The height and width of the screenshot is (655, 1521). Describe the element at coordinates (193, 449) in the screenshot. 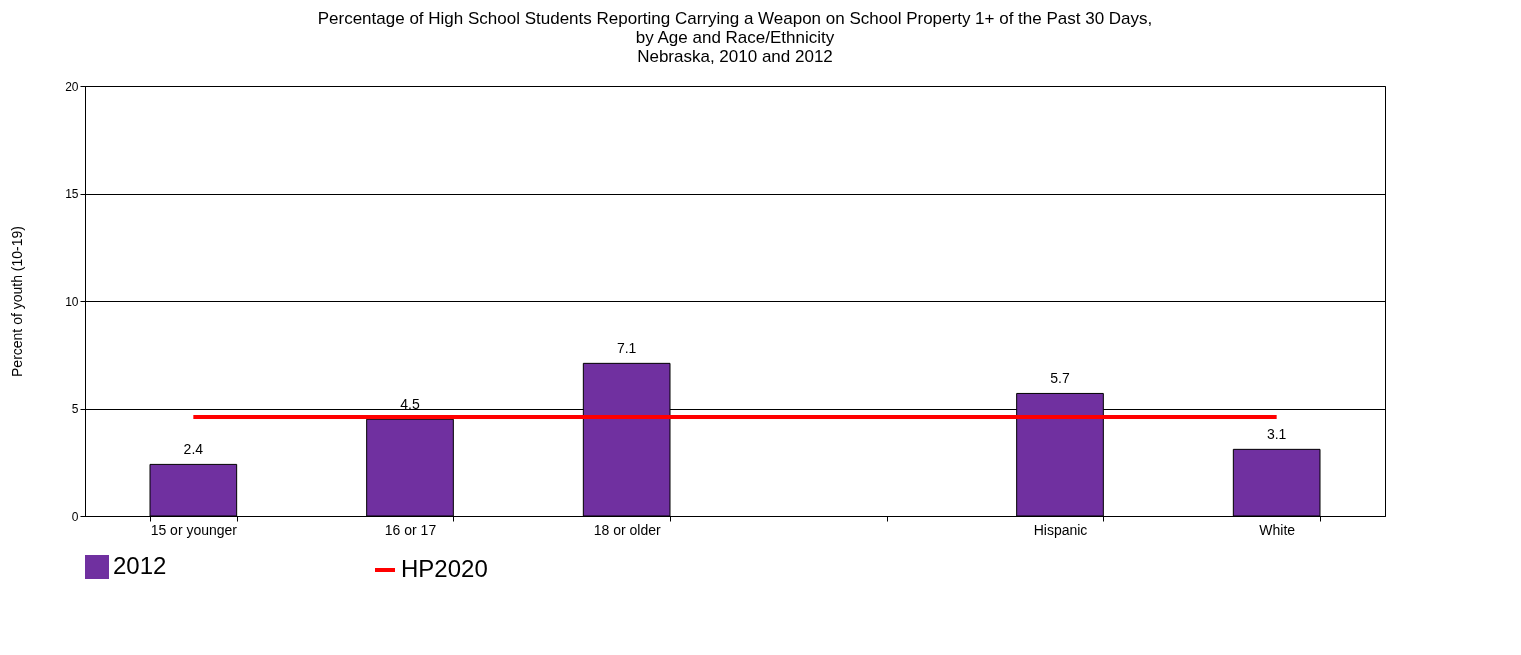

I see `data-label: 2.4` at that location.